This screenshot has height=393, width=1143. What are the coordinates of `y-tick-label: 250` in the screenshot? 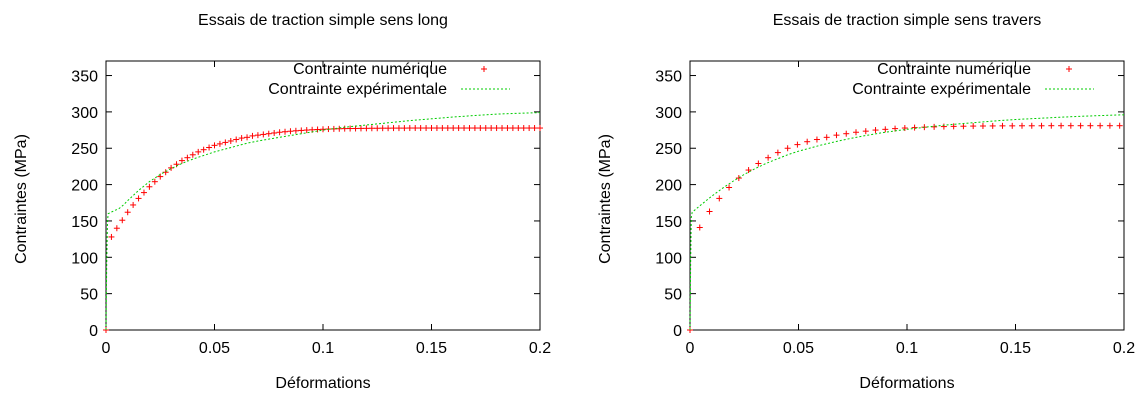 It's located at (84, 149).